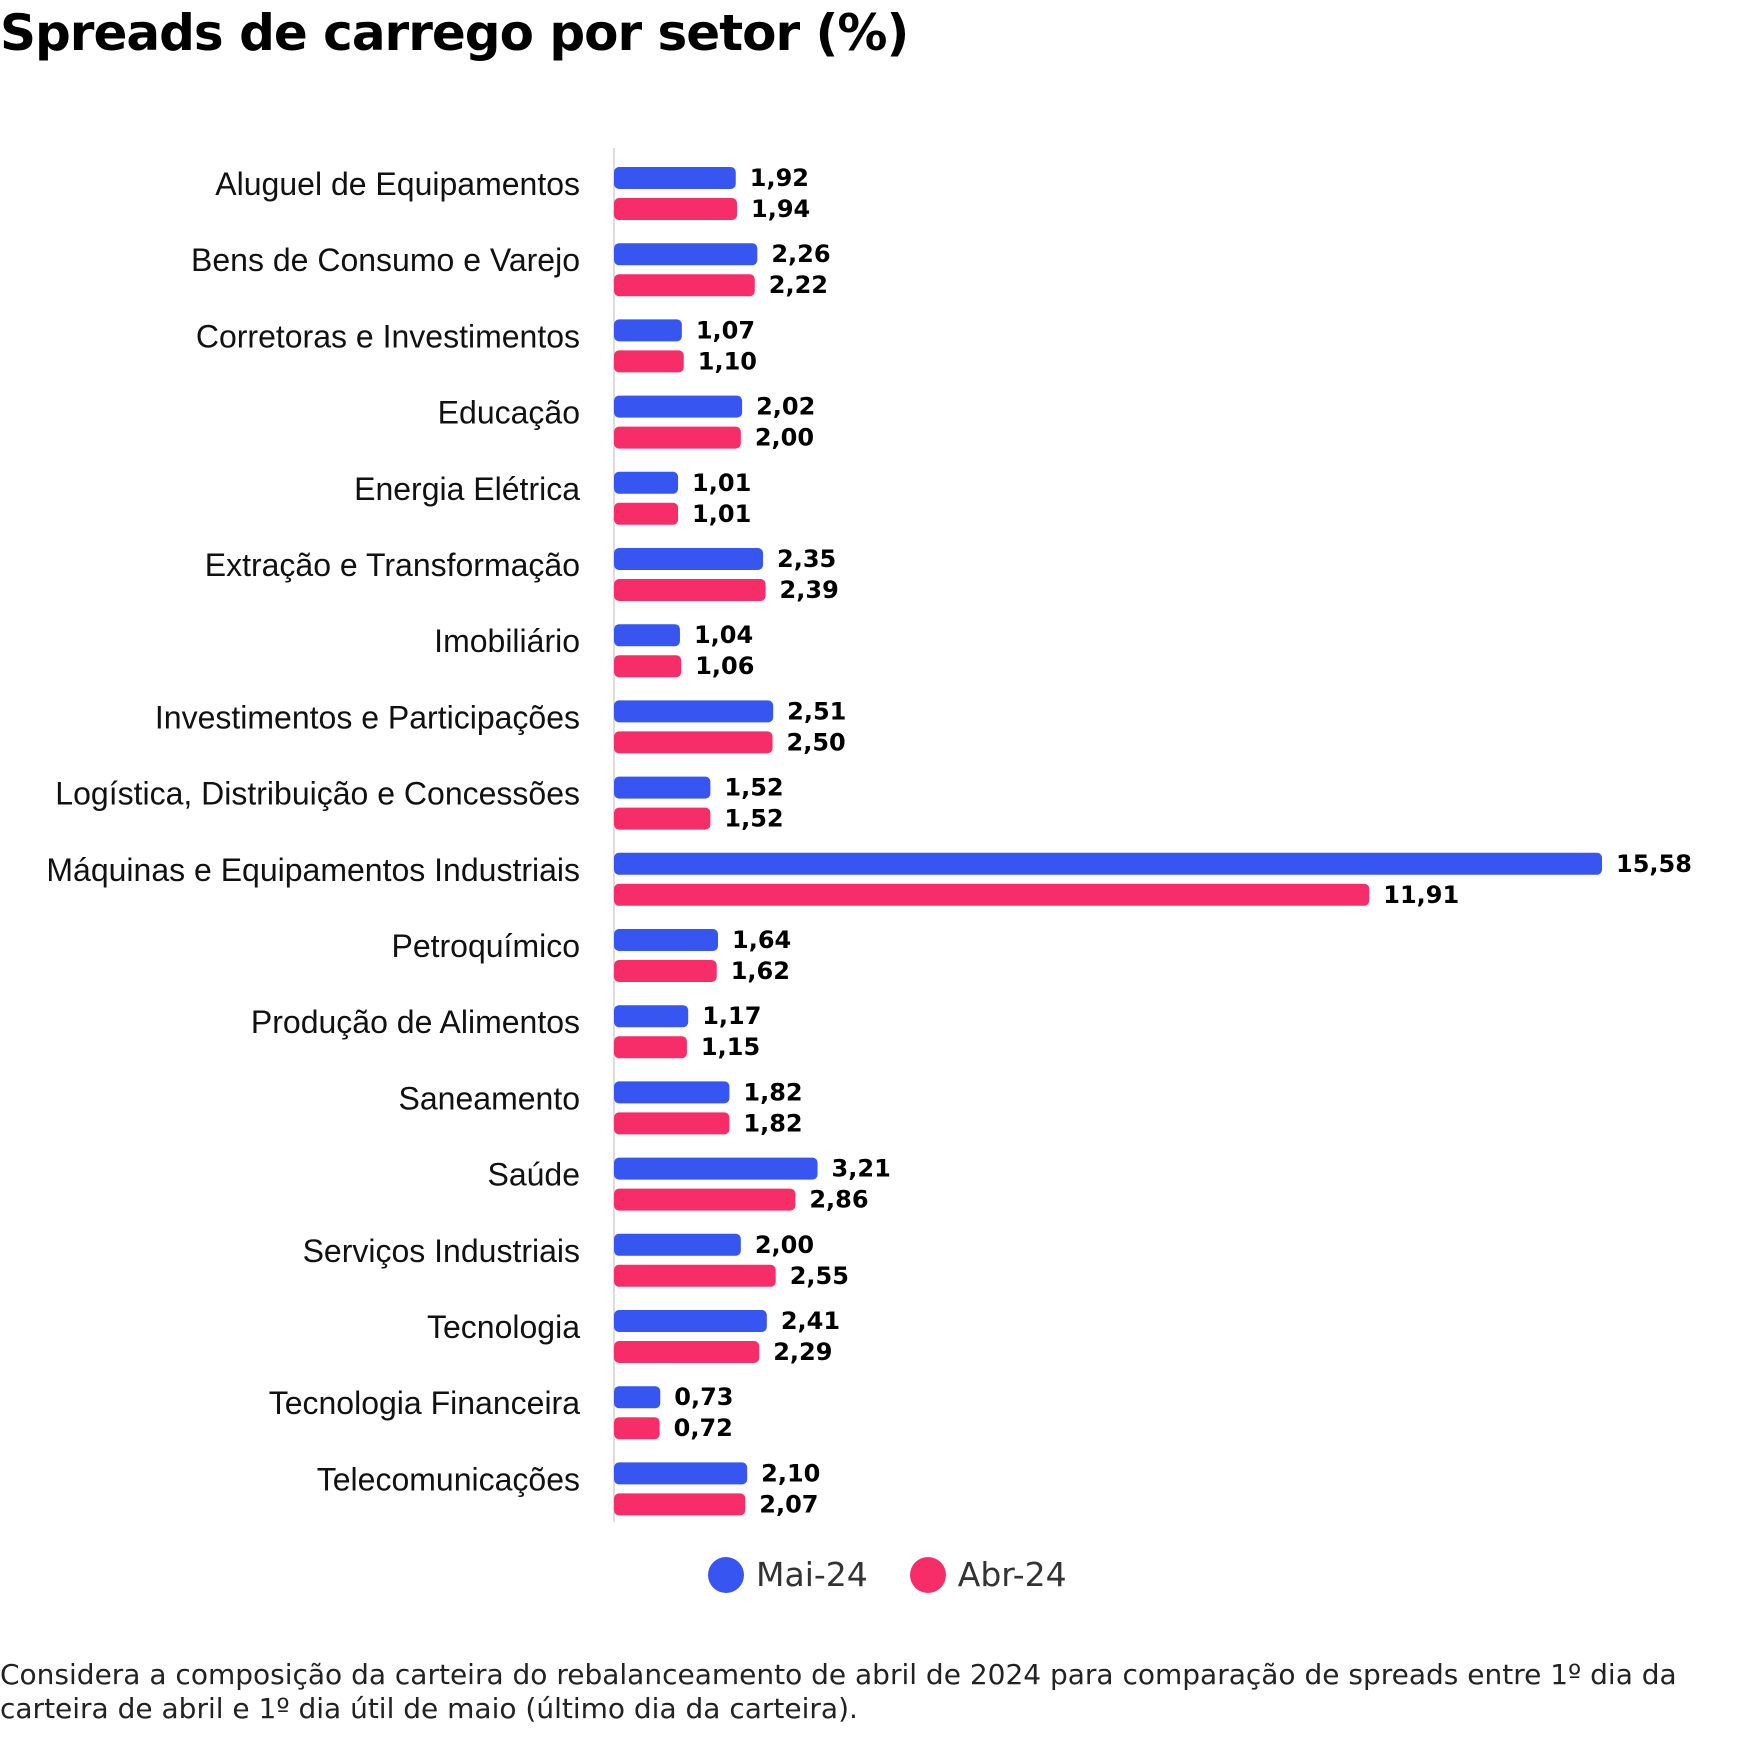  What do you see at coordinates (753, 819) in the screenshot?
I see `value-label-abr-24: 1,52` at bounding box center [753, 819].